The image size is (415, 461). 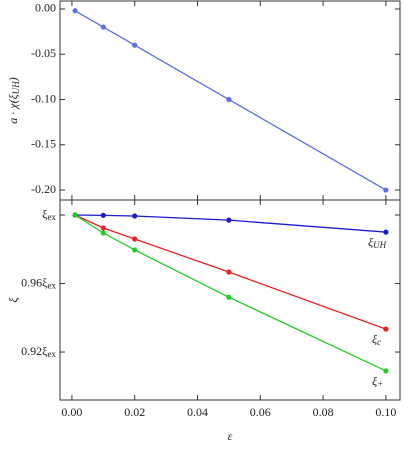 I want to click on series-label: ξUH, so click(x=377, y=242).